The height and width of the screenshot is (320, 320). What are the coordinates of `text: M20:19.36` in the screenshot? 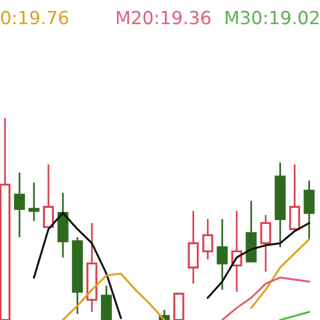 It's located at (163, 17).